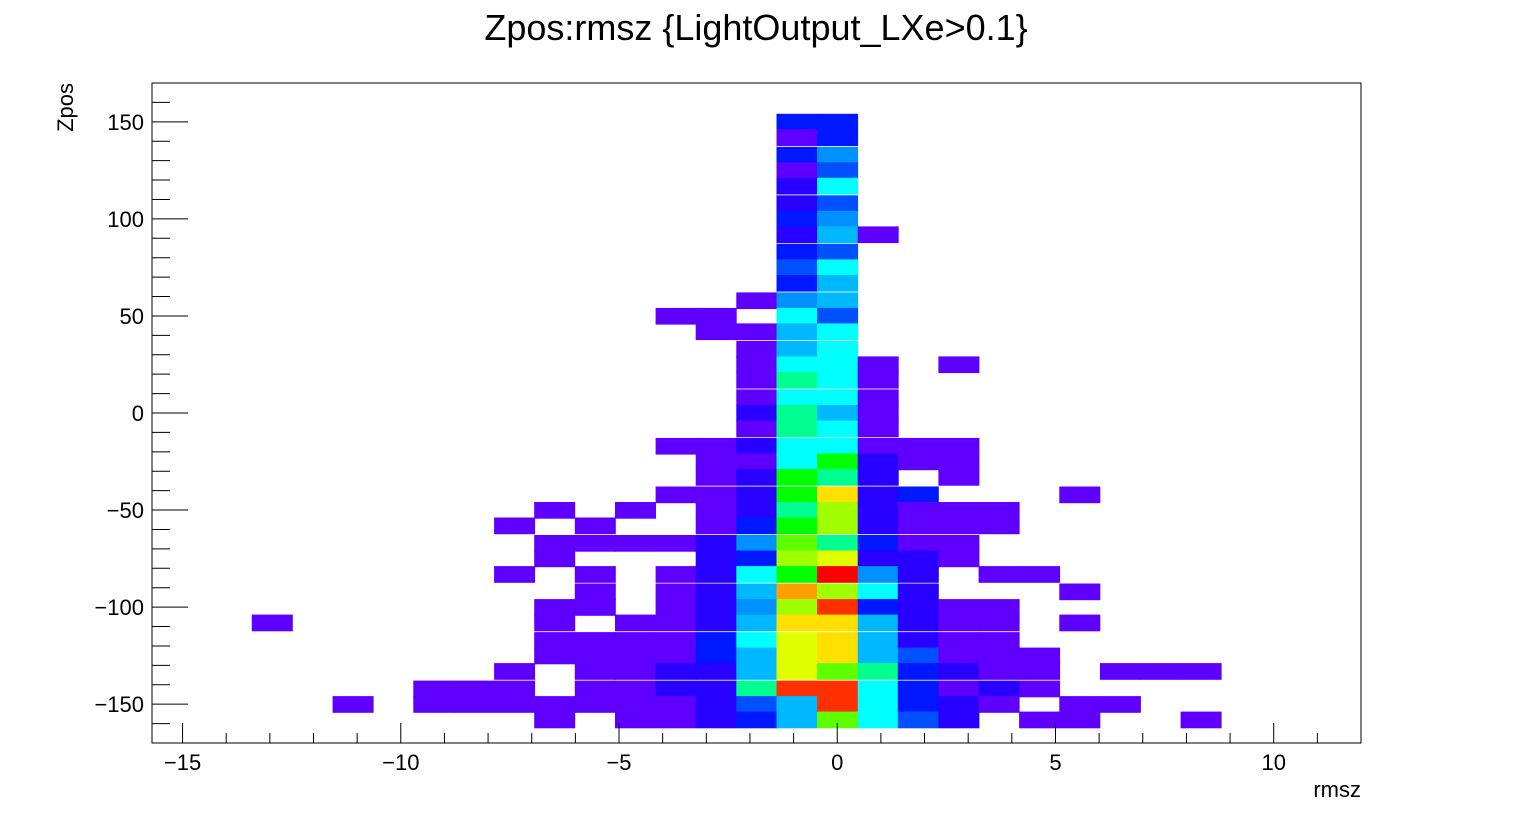 The width and height of the screenshot is (1513, 826). Describe the element at coordinates (400, 762) in the screenshot. I see `x-tick-label: −10` at that location.